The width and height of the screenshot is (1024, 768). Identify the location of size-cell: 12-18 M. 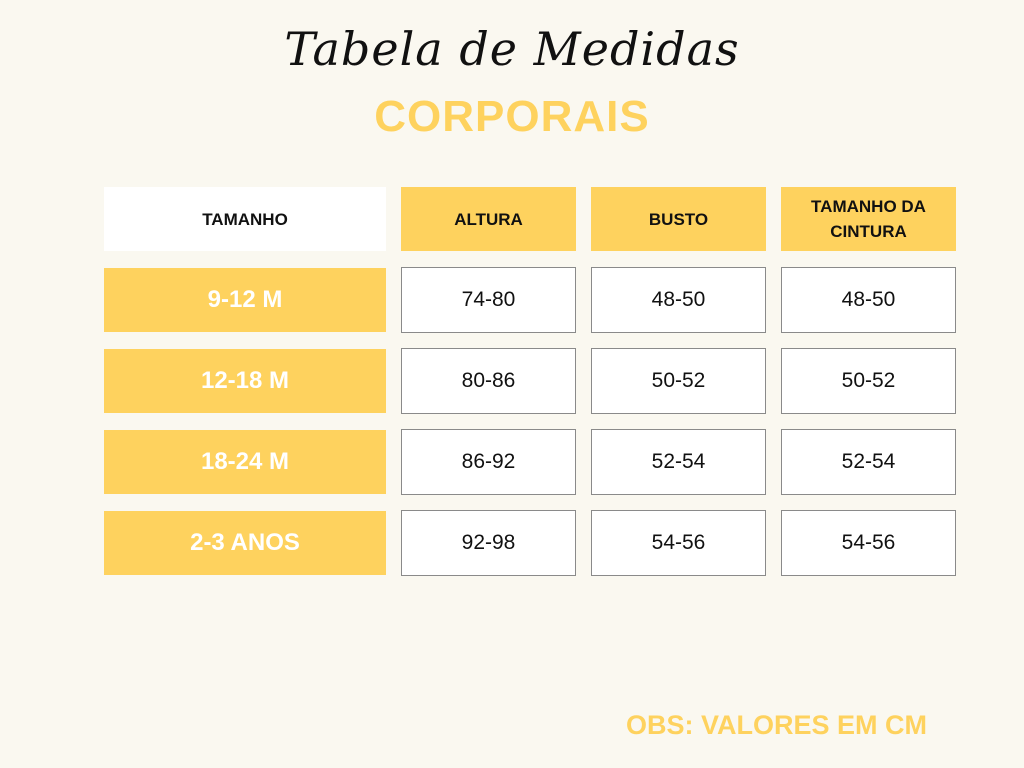
(245, 381).